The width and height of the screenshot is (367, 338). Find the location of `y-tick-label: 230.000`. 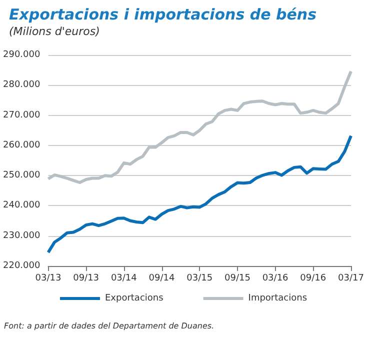

y-tick-label: 230.000 is located at coordinates (21, 235).